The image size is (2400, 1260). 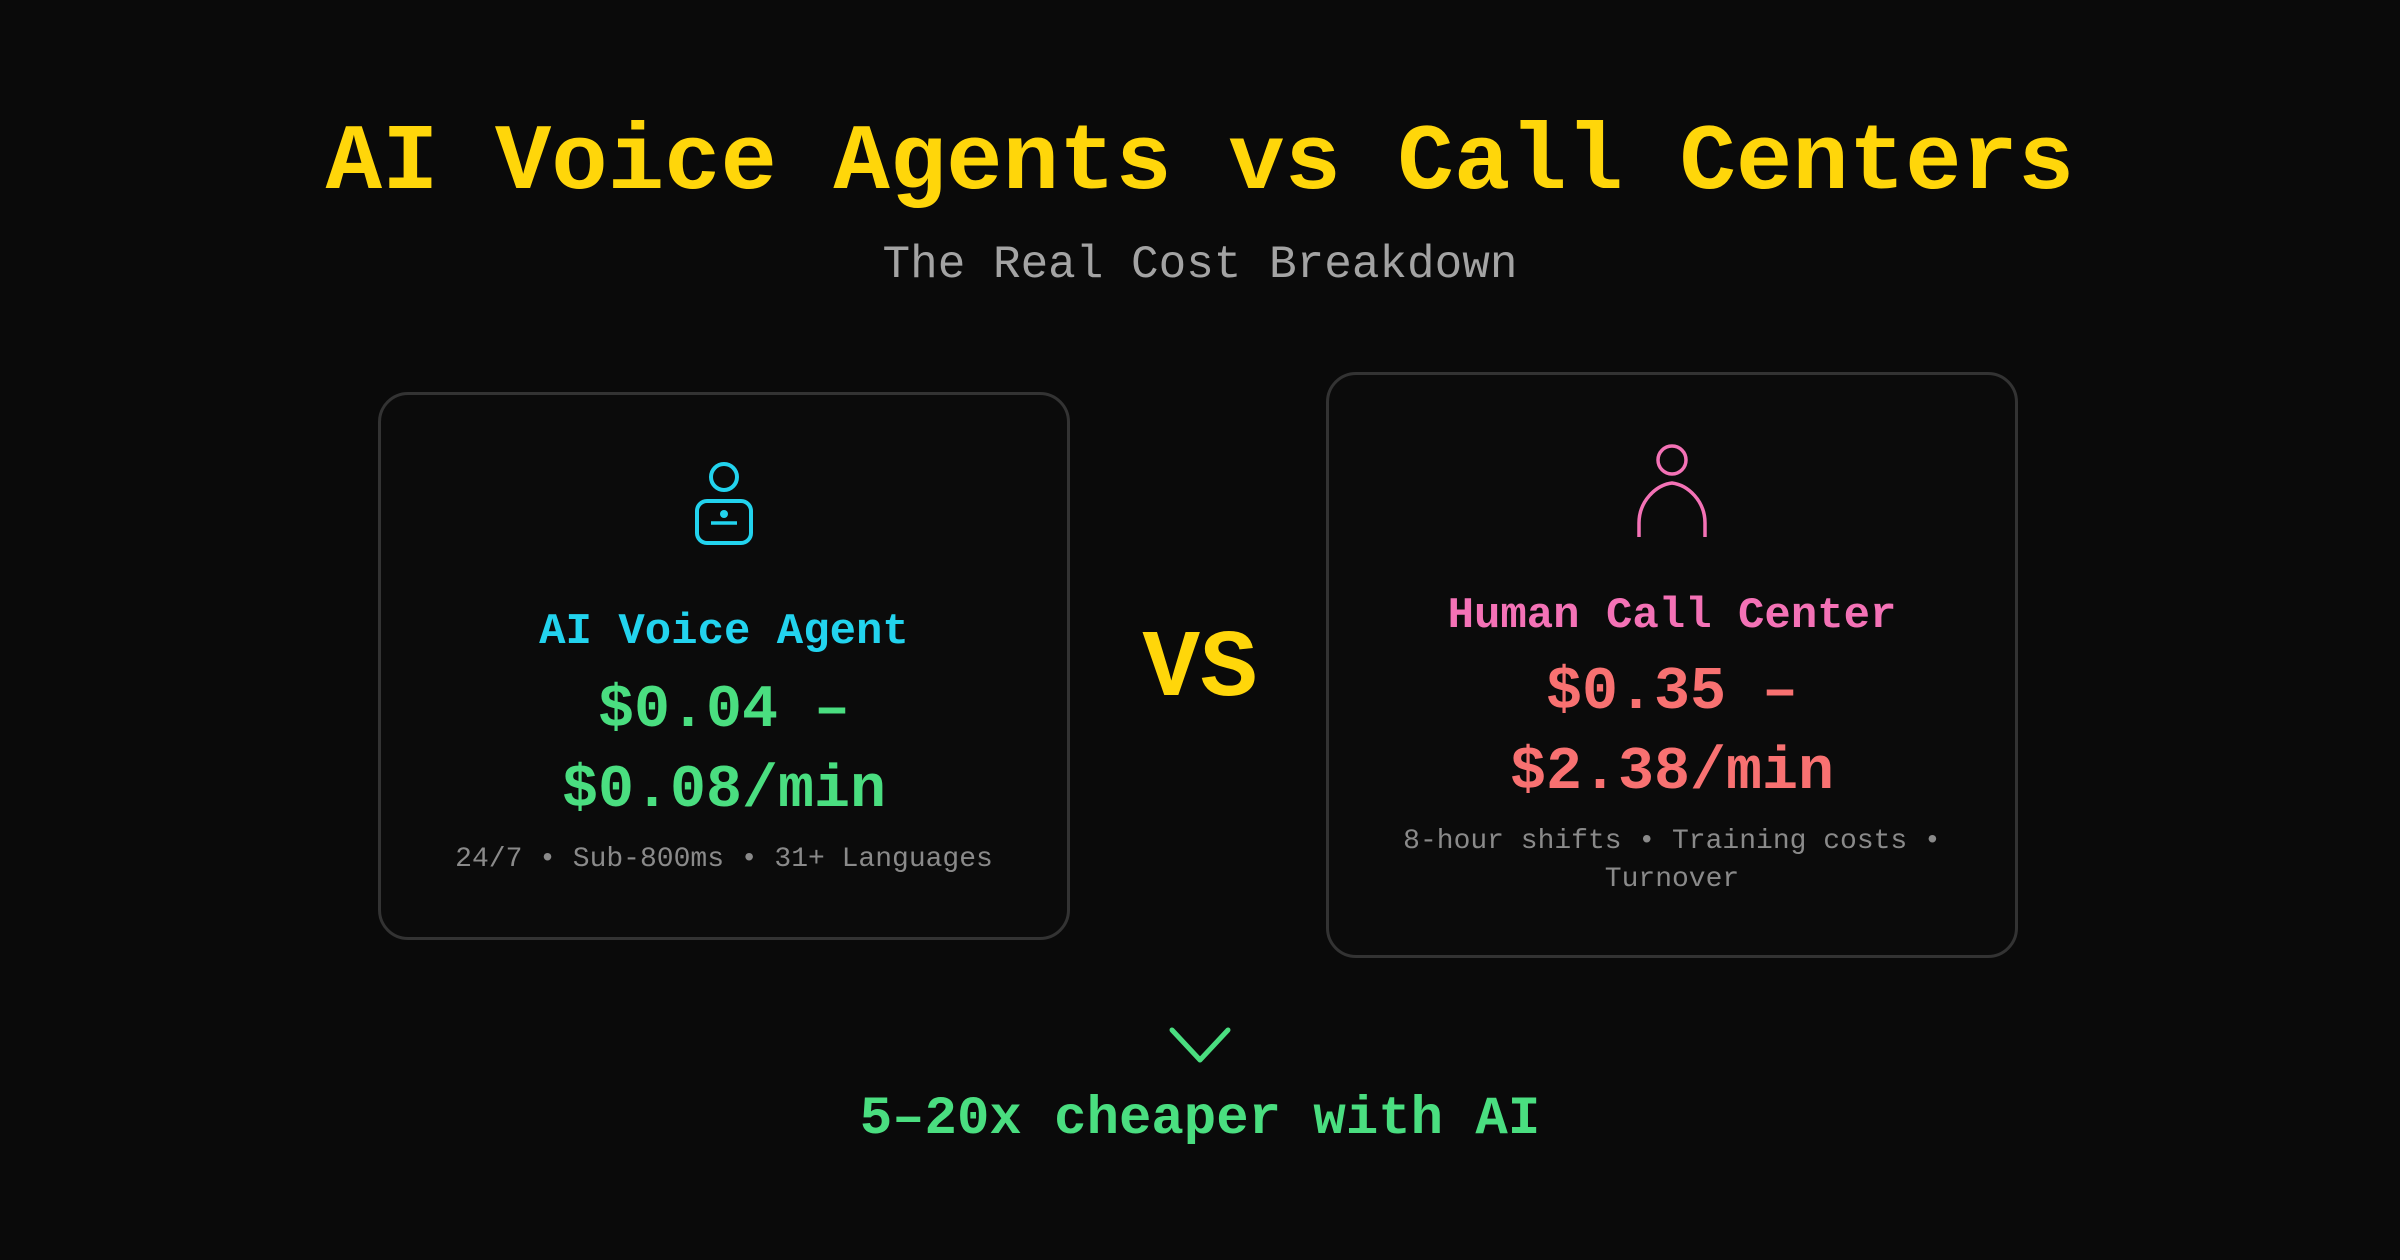 I want to click on page-title: AI Voice Agents vs Call Centers, so click(x=1200, y=164).